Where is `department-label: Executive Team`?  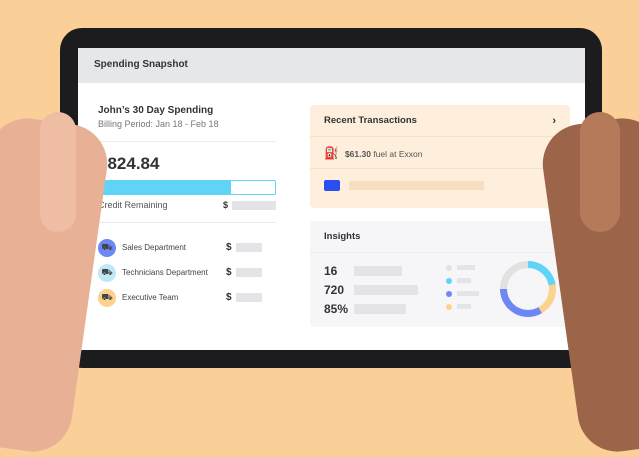
department-label: Executive Team is located at coordinates (150, 297).